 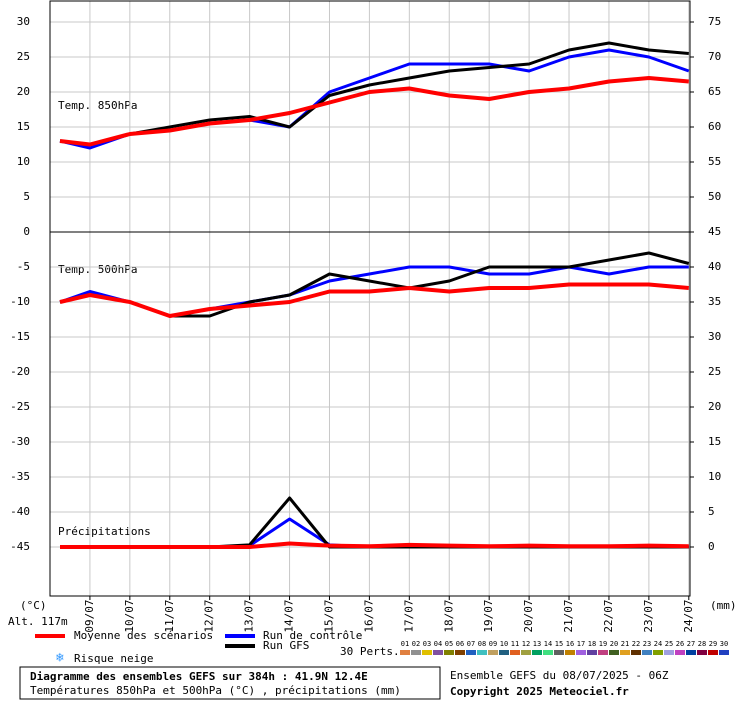 I want to click on member-label: 12, so click(x=526, y=644).